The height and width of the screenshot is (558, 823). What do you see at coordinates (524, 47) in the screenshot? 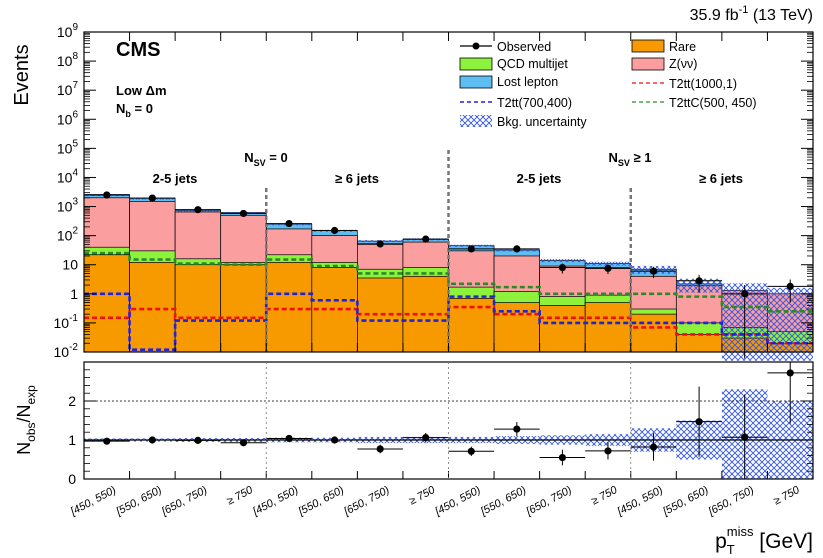
I see `svg-text: Observed` at bounding box center [524, 47].